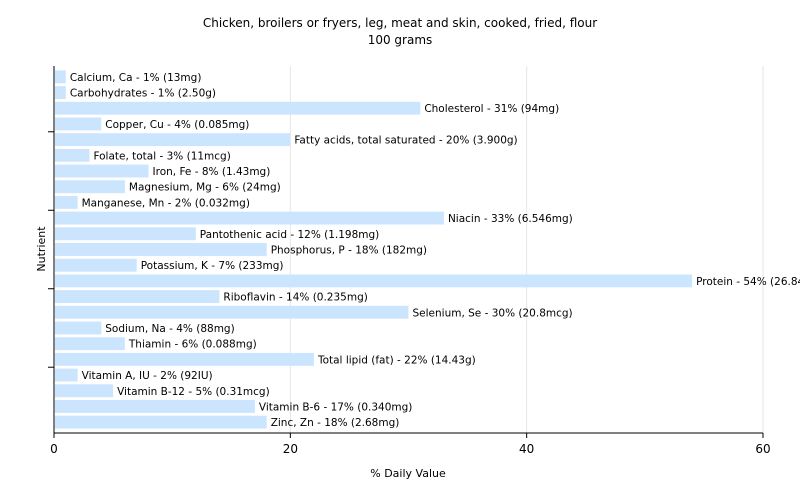  Describe the element at coordinates (136, 78) in the screenshot. I see `bar-label: Calcium, Ca - 1% (13mg)` at that location.